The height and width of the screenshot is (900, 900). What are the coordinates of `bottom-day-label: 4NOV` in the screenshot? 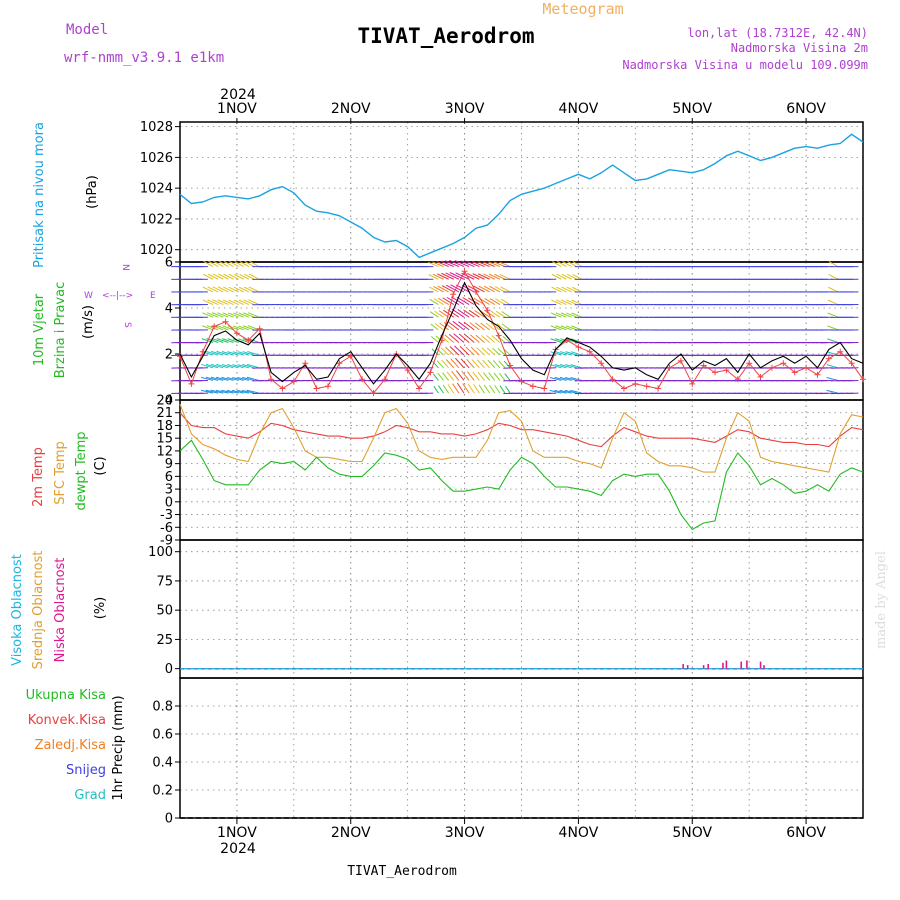 It's located at (579, 833).